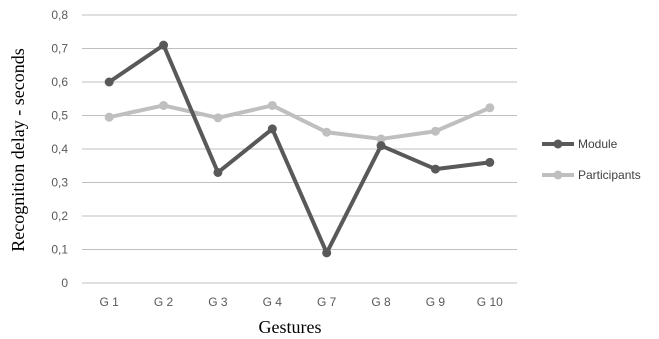 The image size is (659, 339). Describe the element at coordinates (558, 144) in the screenshot. I see `legend-marker-module` at that location.